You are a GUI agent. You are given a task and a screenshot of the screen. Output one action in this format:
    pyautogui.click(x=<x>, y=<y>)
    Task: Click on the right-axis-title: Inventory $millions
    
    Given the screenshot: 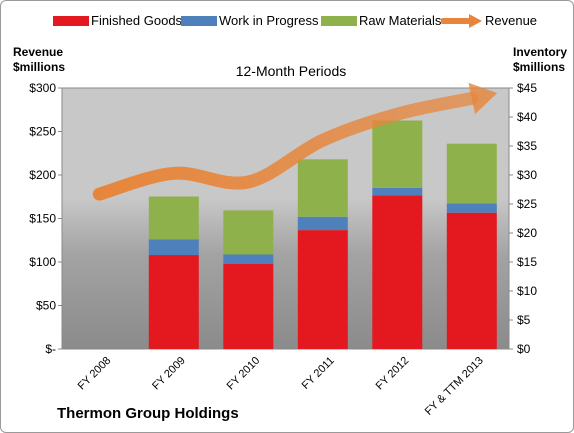 What is the action you would take?
    pyautogui.click(x=540, y=60)
    